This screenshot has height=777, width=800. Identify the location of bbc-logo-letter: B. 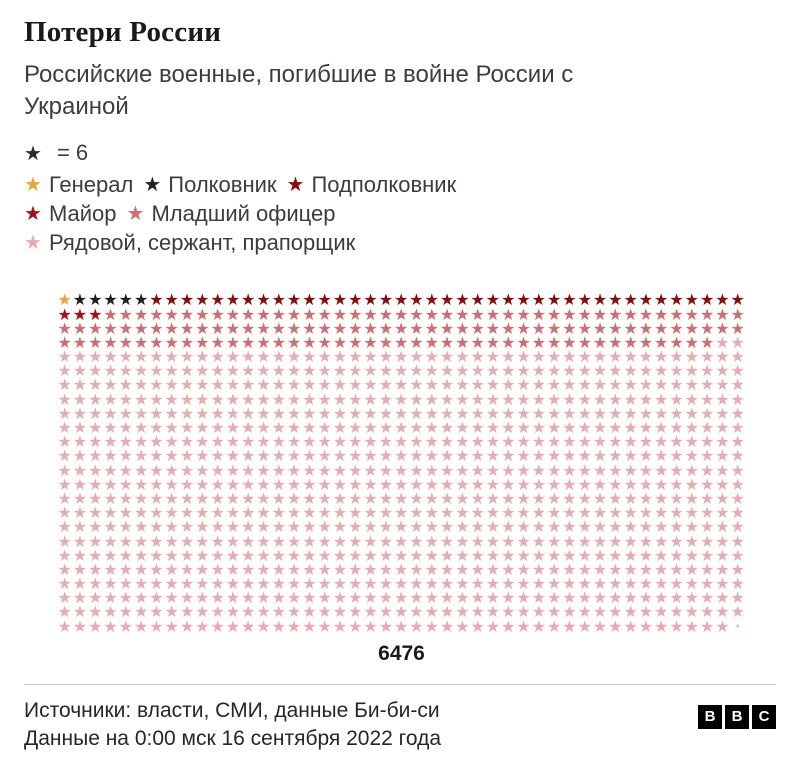
(710, 716).